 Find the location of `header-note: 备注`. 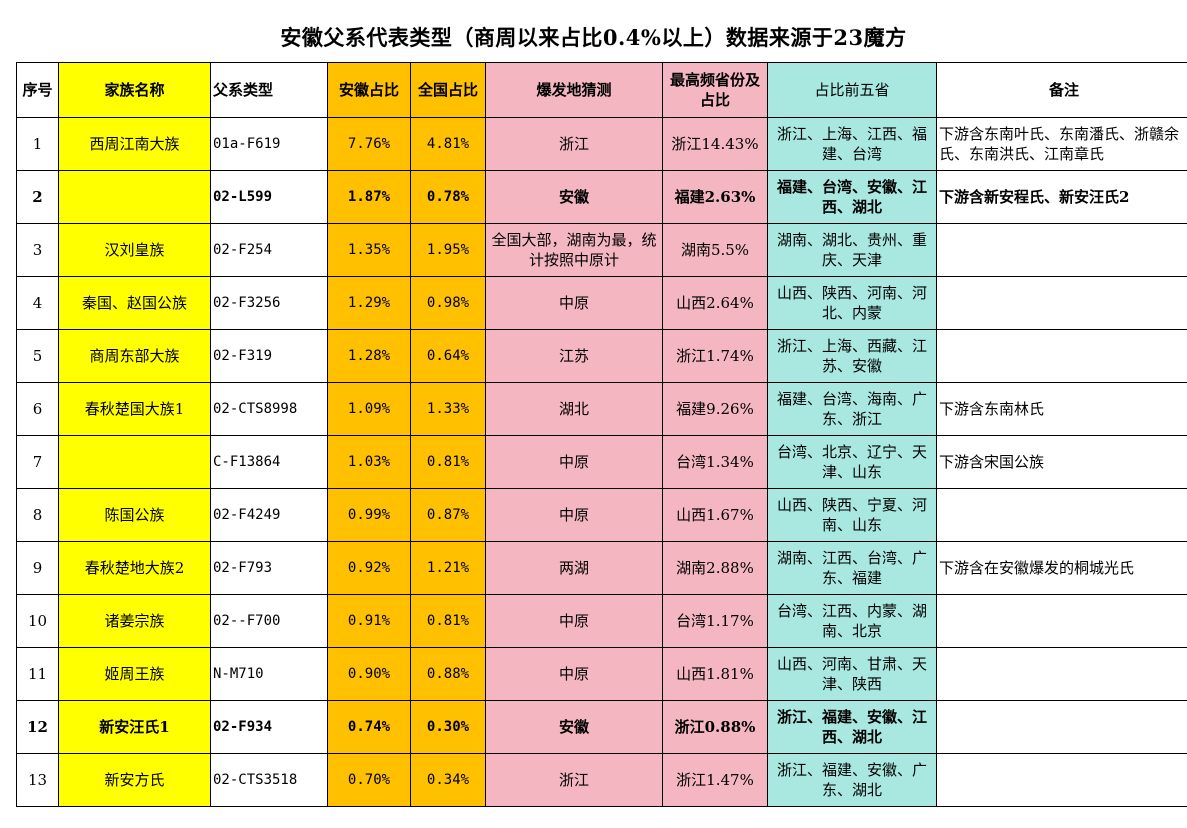

header-note: 备注 is located at coordinates (1061, 90).